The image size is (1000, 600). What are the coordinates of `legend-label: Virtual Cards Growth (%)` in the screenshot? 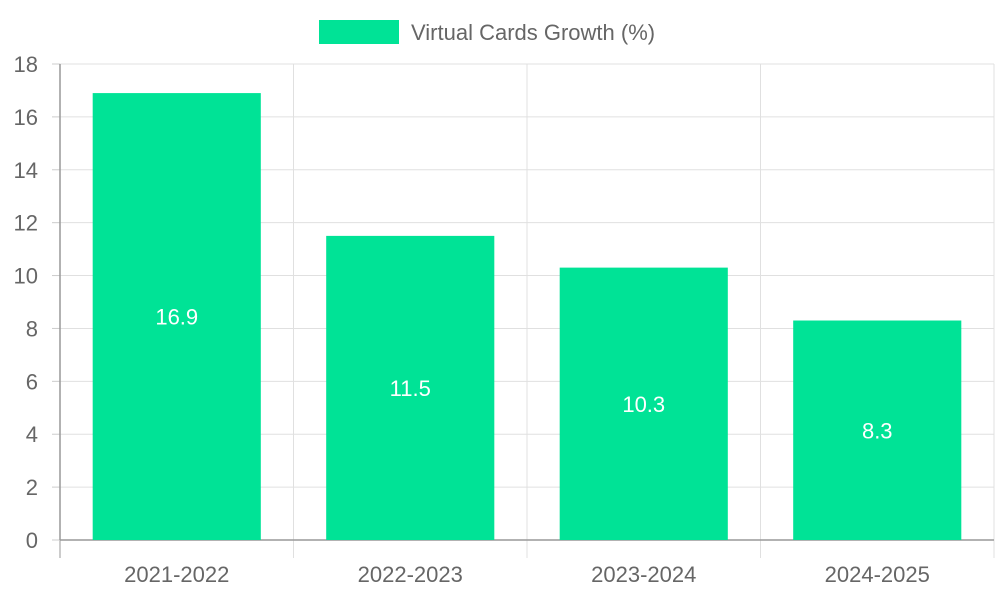 It's located at (533, 32).